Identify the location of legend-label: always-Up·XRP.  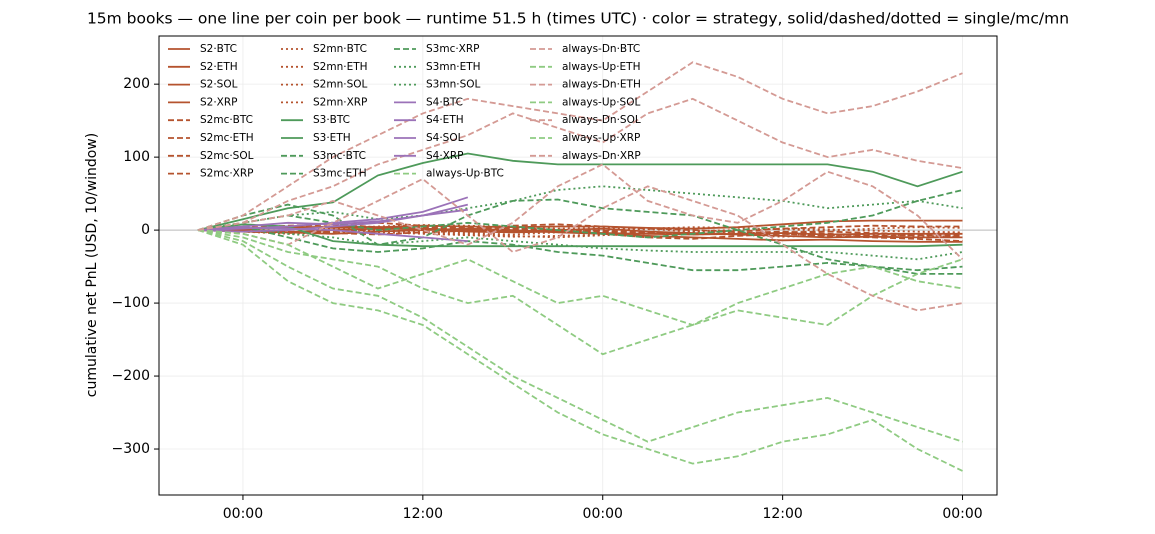
(601, 138).